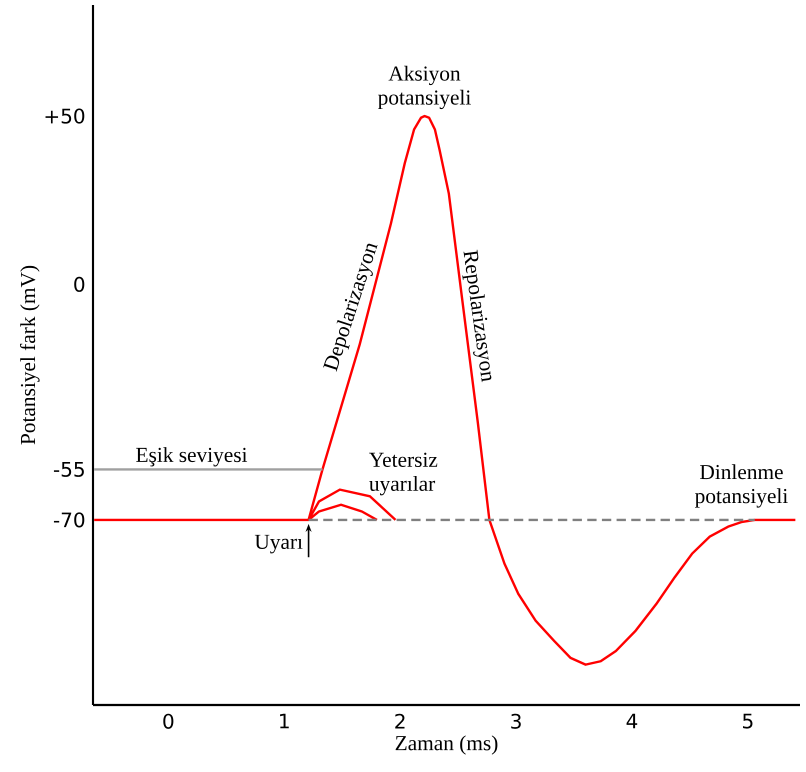  I want to click on annotation: Yetersiz uyarılar, so click(403, 474).